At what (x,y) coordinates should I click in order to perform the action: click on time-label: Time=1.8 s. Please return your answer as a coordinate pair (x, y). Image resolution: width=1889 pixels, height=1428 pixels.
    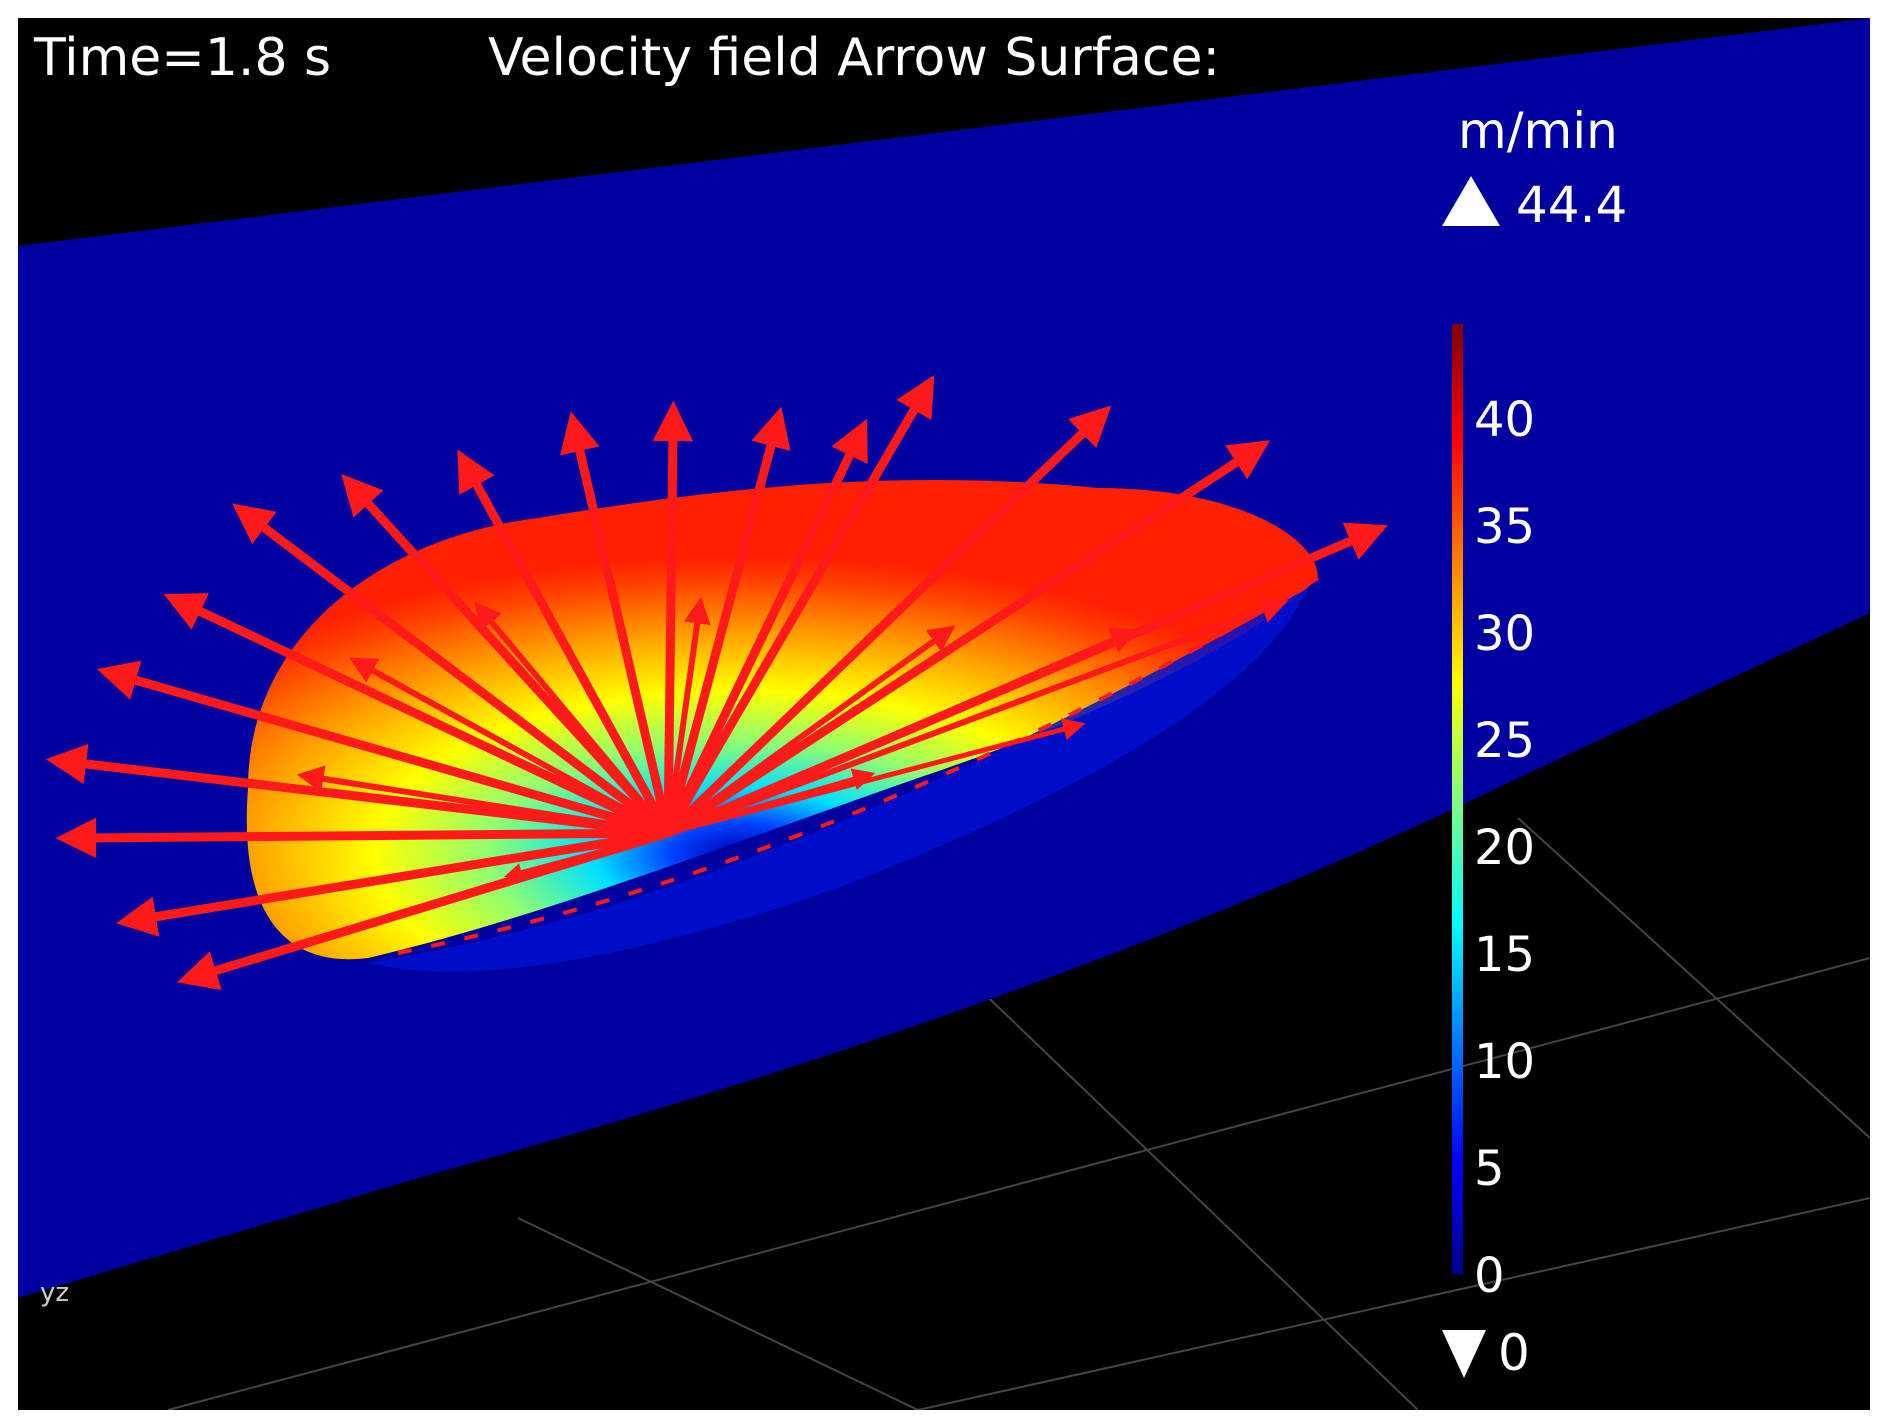
    Looking at the image, I should click on (183, 58).